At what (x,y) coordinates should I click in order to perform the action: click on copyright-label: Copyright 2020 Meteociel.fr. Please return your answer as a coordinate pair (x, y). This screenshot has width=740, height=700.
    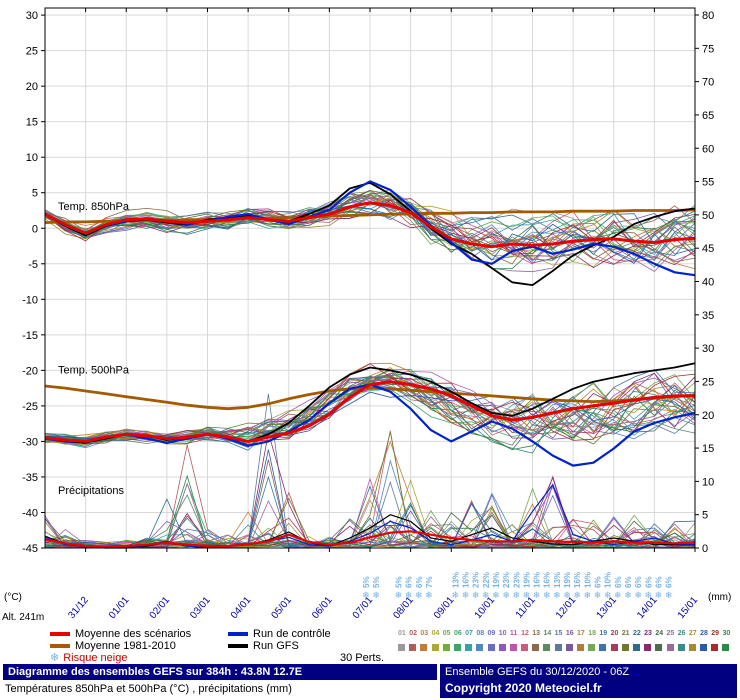
    Looking at the image, I should click on (523, 688).